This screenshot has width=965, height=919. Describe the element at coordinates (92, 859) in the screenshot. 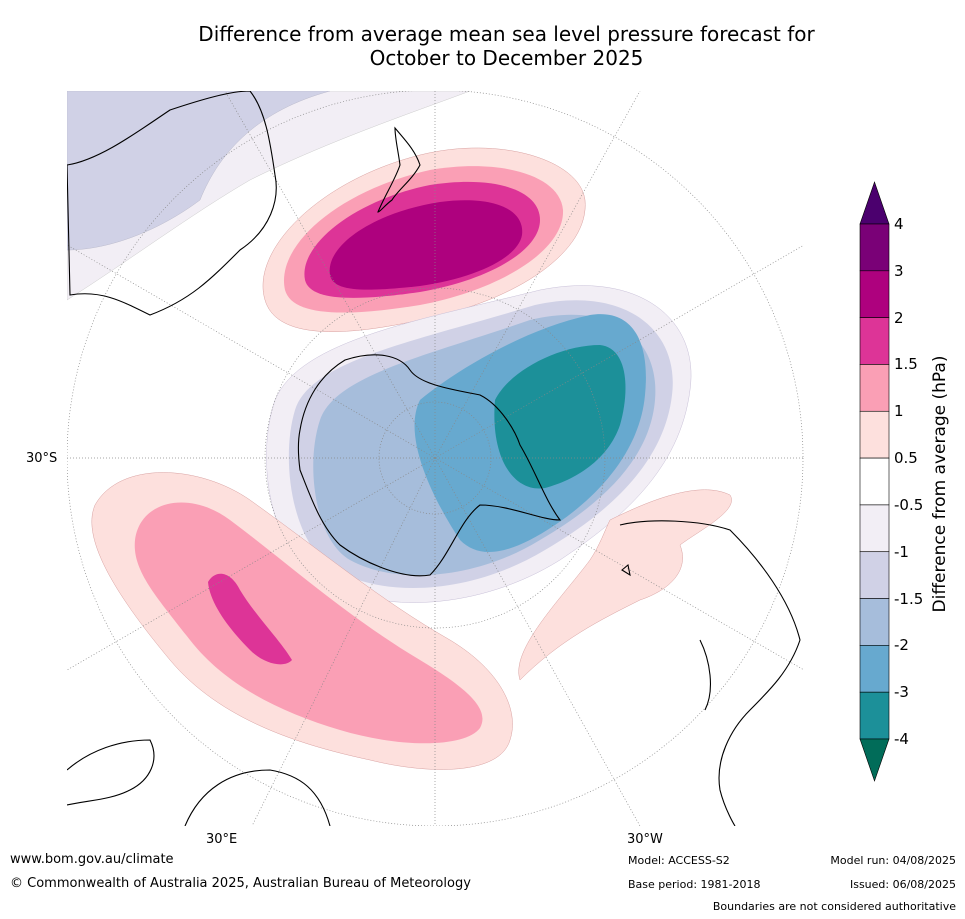

I see `footer-url: www.bom.gov.au/climate` at that location.